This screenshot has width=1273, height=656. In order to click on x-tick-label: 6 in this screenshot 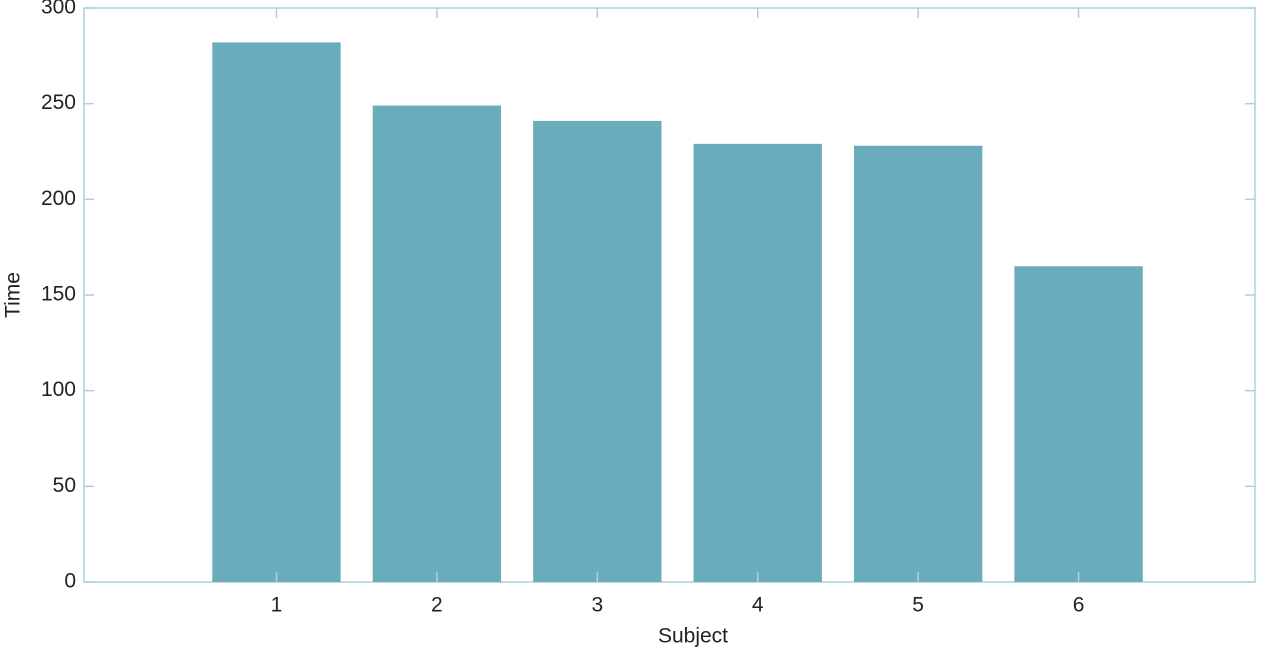, I will do `click(1079, 605)`.